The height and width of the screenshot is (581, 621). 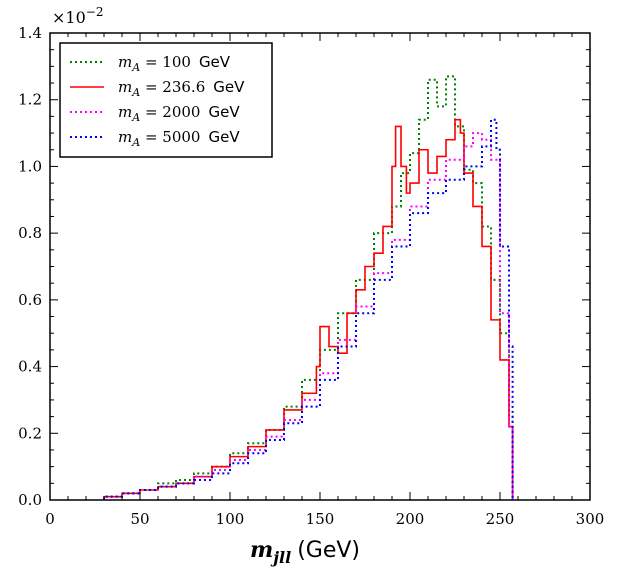 What do you see at coordinates (179, 113) in the screenshot?
I see `legend-label-2: mA = 2000 GeV` at bounding box center [179, 113].